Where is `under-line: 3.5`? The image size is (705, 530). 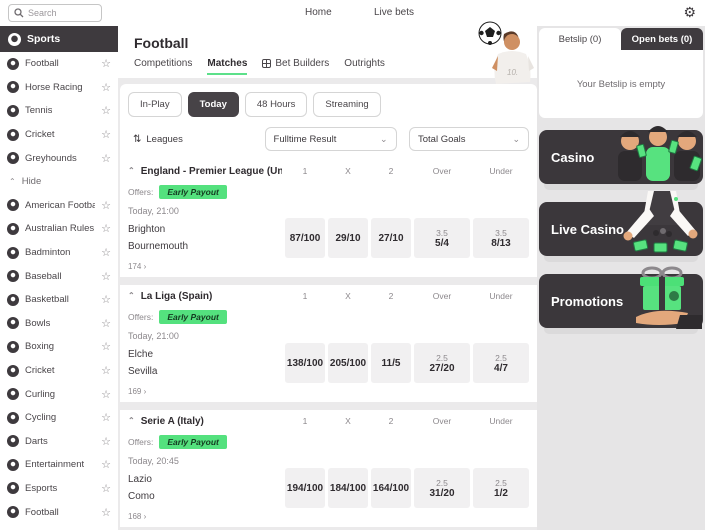 under-line: 3.5 is located at coordinates (501, 232).